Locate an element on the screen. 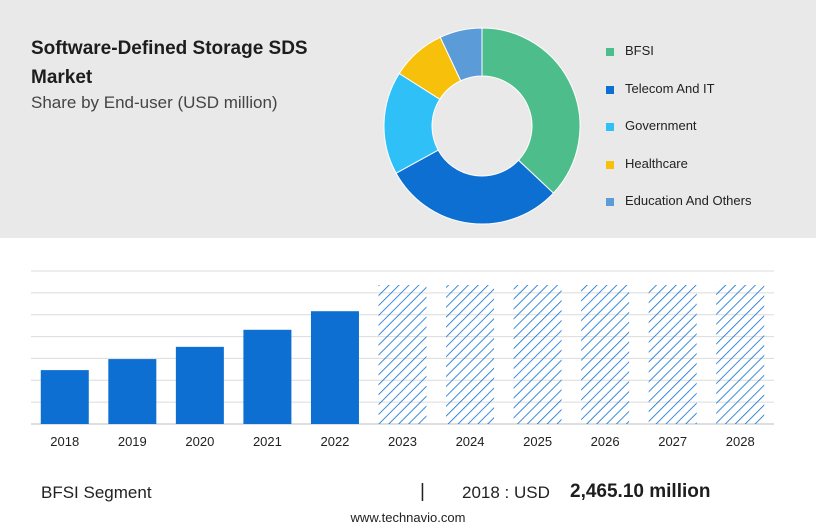 The height and width of the screenshot is (528, 816). legend-label-healthcare: Healthcare is located at coordinates (656, 163).